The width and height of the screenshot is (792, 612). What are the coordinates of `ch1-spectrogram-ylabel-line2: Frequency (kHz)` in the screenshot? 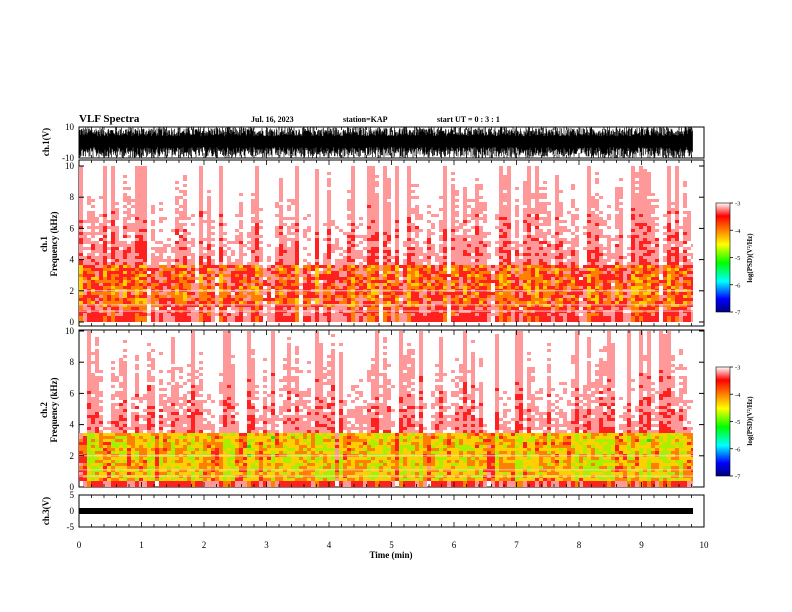 It's located at (54, 243).